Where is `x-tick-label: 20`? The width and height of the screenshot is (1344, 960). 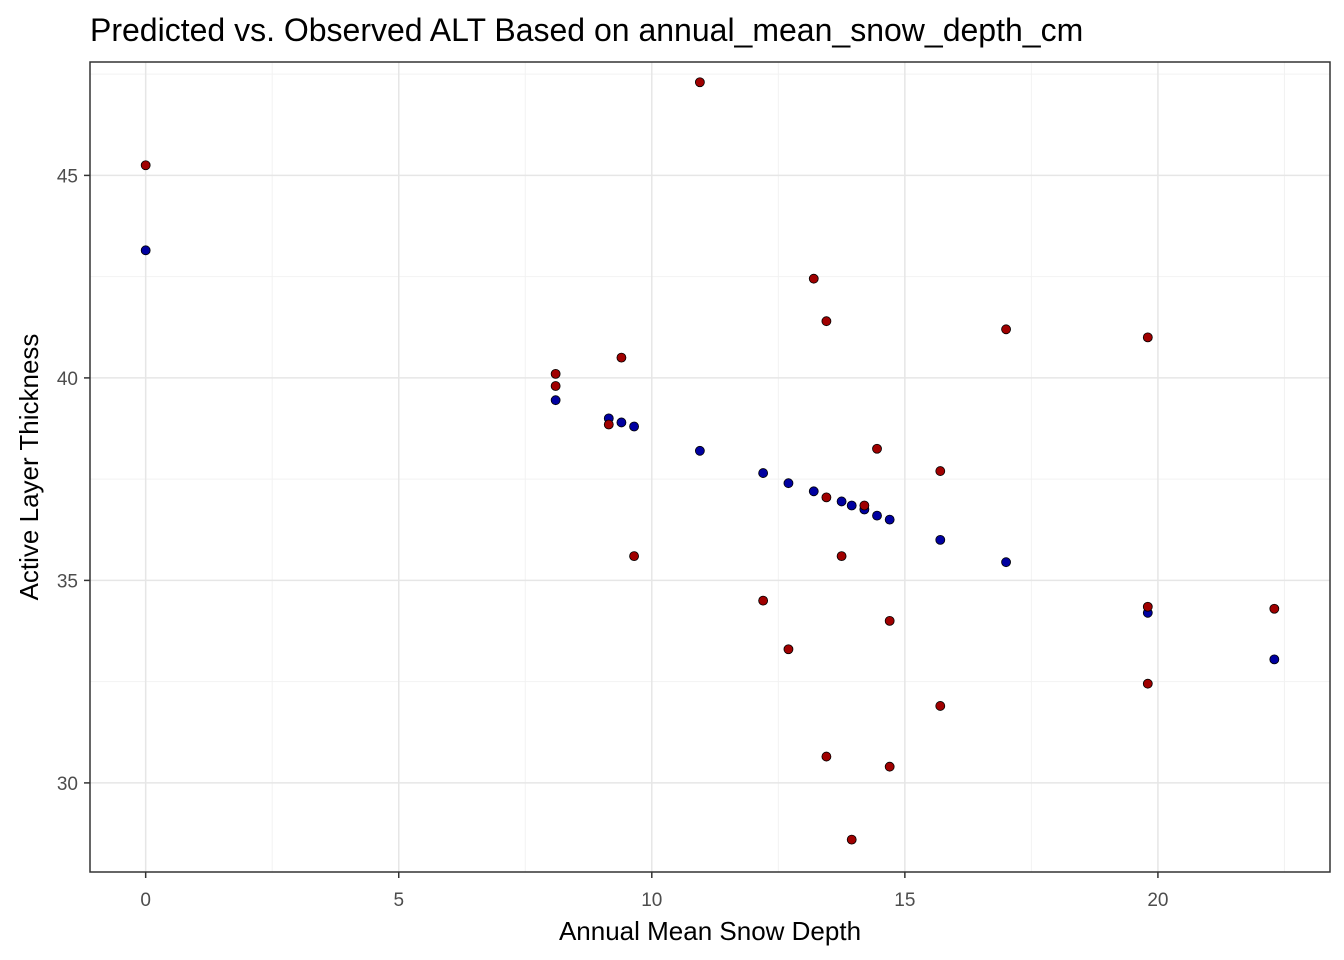 x-tick-label: 20 is located at coordinates (1157, 900).